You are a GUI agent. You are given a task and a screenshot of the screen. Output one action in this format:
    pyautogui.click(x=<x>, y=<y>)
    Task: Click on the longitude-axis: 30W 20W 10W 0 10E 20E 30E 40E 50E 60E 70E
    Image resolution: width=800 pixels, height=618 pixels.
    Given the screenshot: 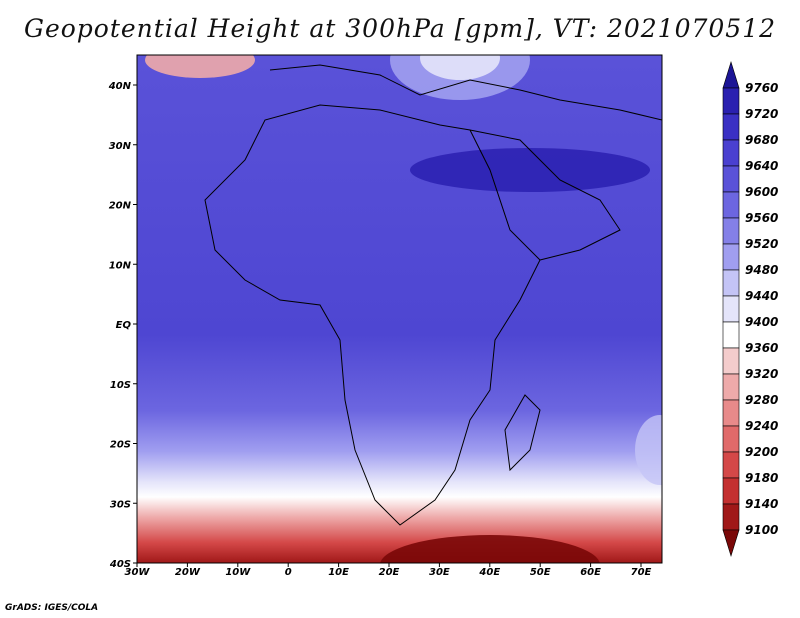 What is the action you would take?
    pyautogui.click(x=388, y=570)
    